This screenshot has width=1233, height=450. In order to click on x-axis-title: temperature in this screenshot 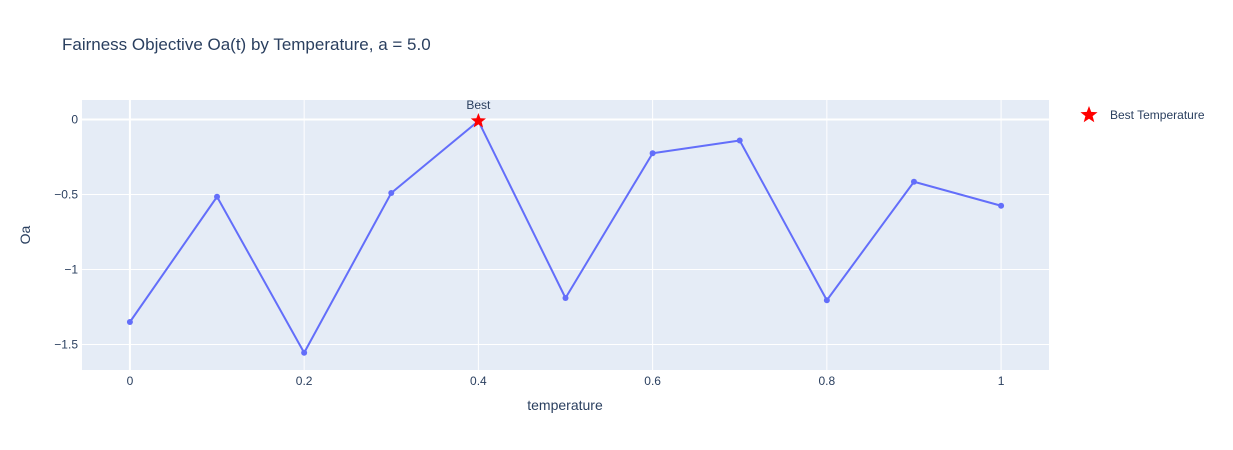, I will do `click(565, 405)`.